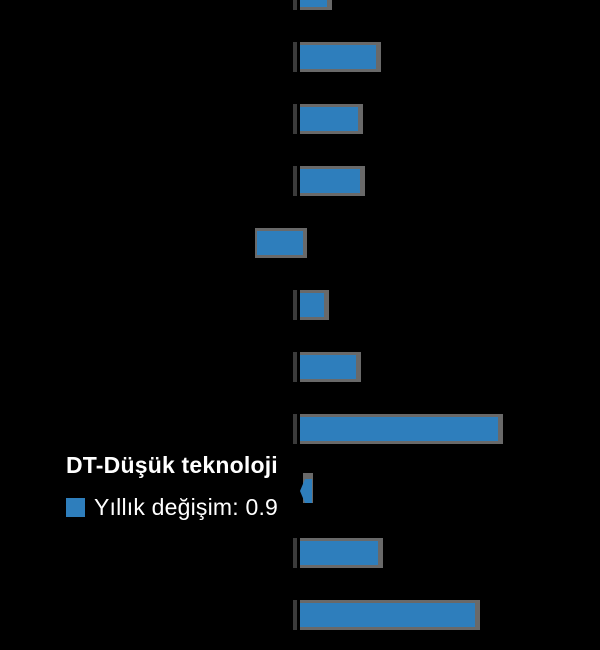 The height and width of the screenshot is (650, 600). What do you see at coordinates (75, 507) in the screenshot?
I see `legend-swatch-icon` at bounding box center [75, 507].